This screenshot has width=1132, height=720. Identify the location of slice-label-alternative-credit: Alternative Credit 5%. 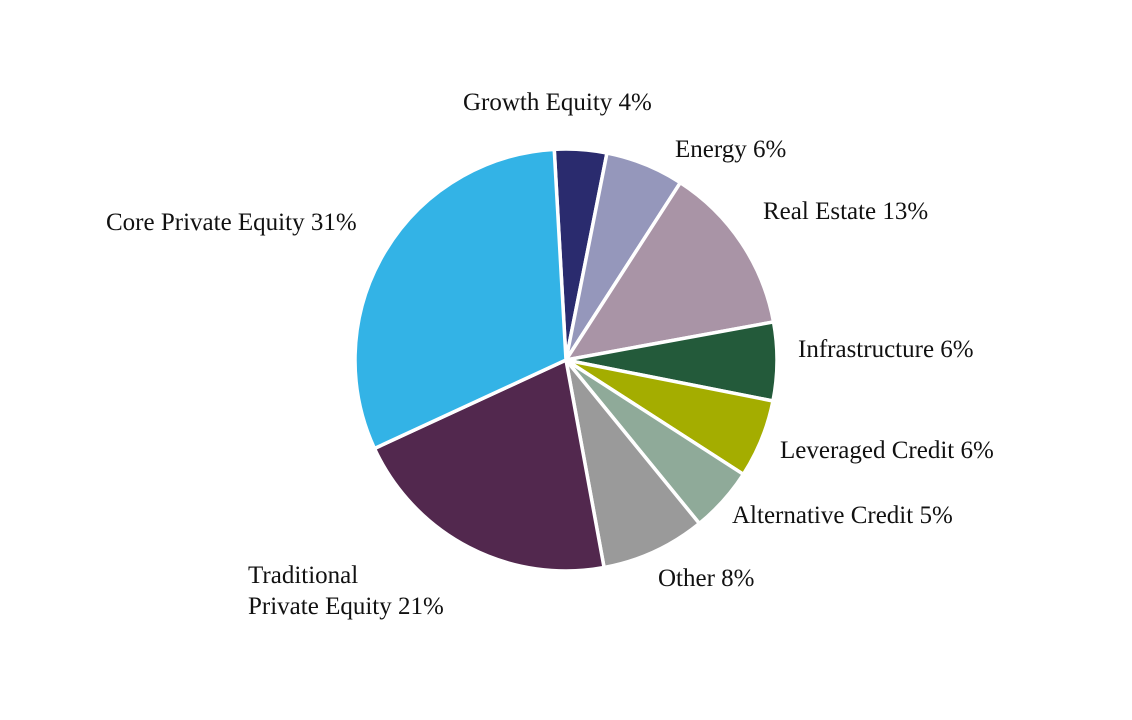
(842, 515).